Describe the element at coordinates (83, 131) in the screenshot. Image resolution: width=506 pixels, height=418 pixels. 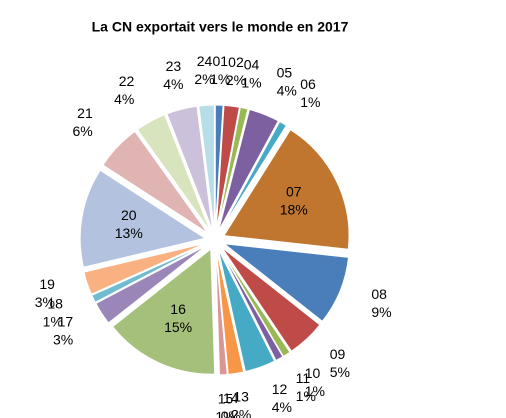
I see `slice-value-label: 6%` at that location.